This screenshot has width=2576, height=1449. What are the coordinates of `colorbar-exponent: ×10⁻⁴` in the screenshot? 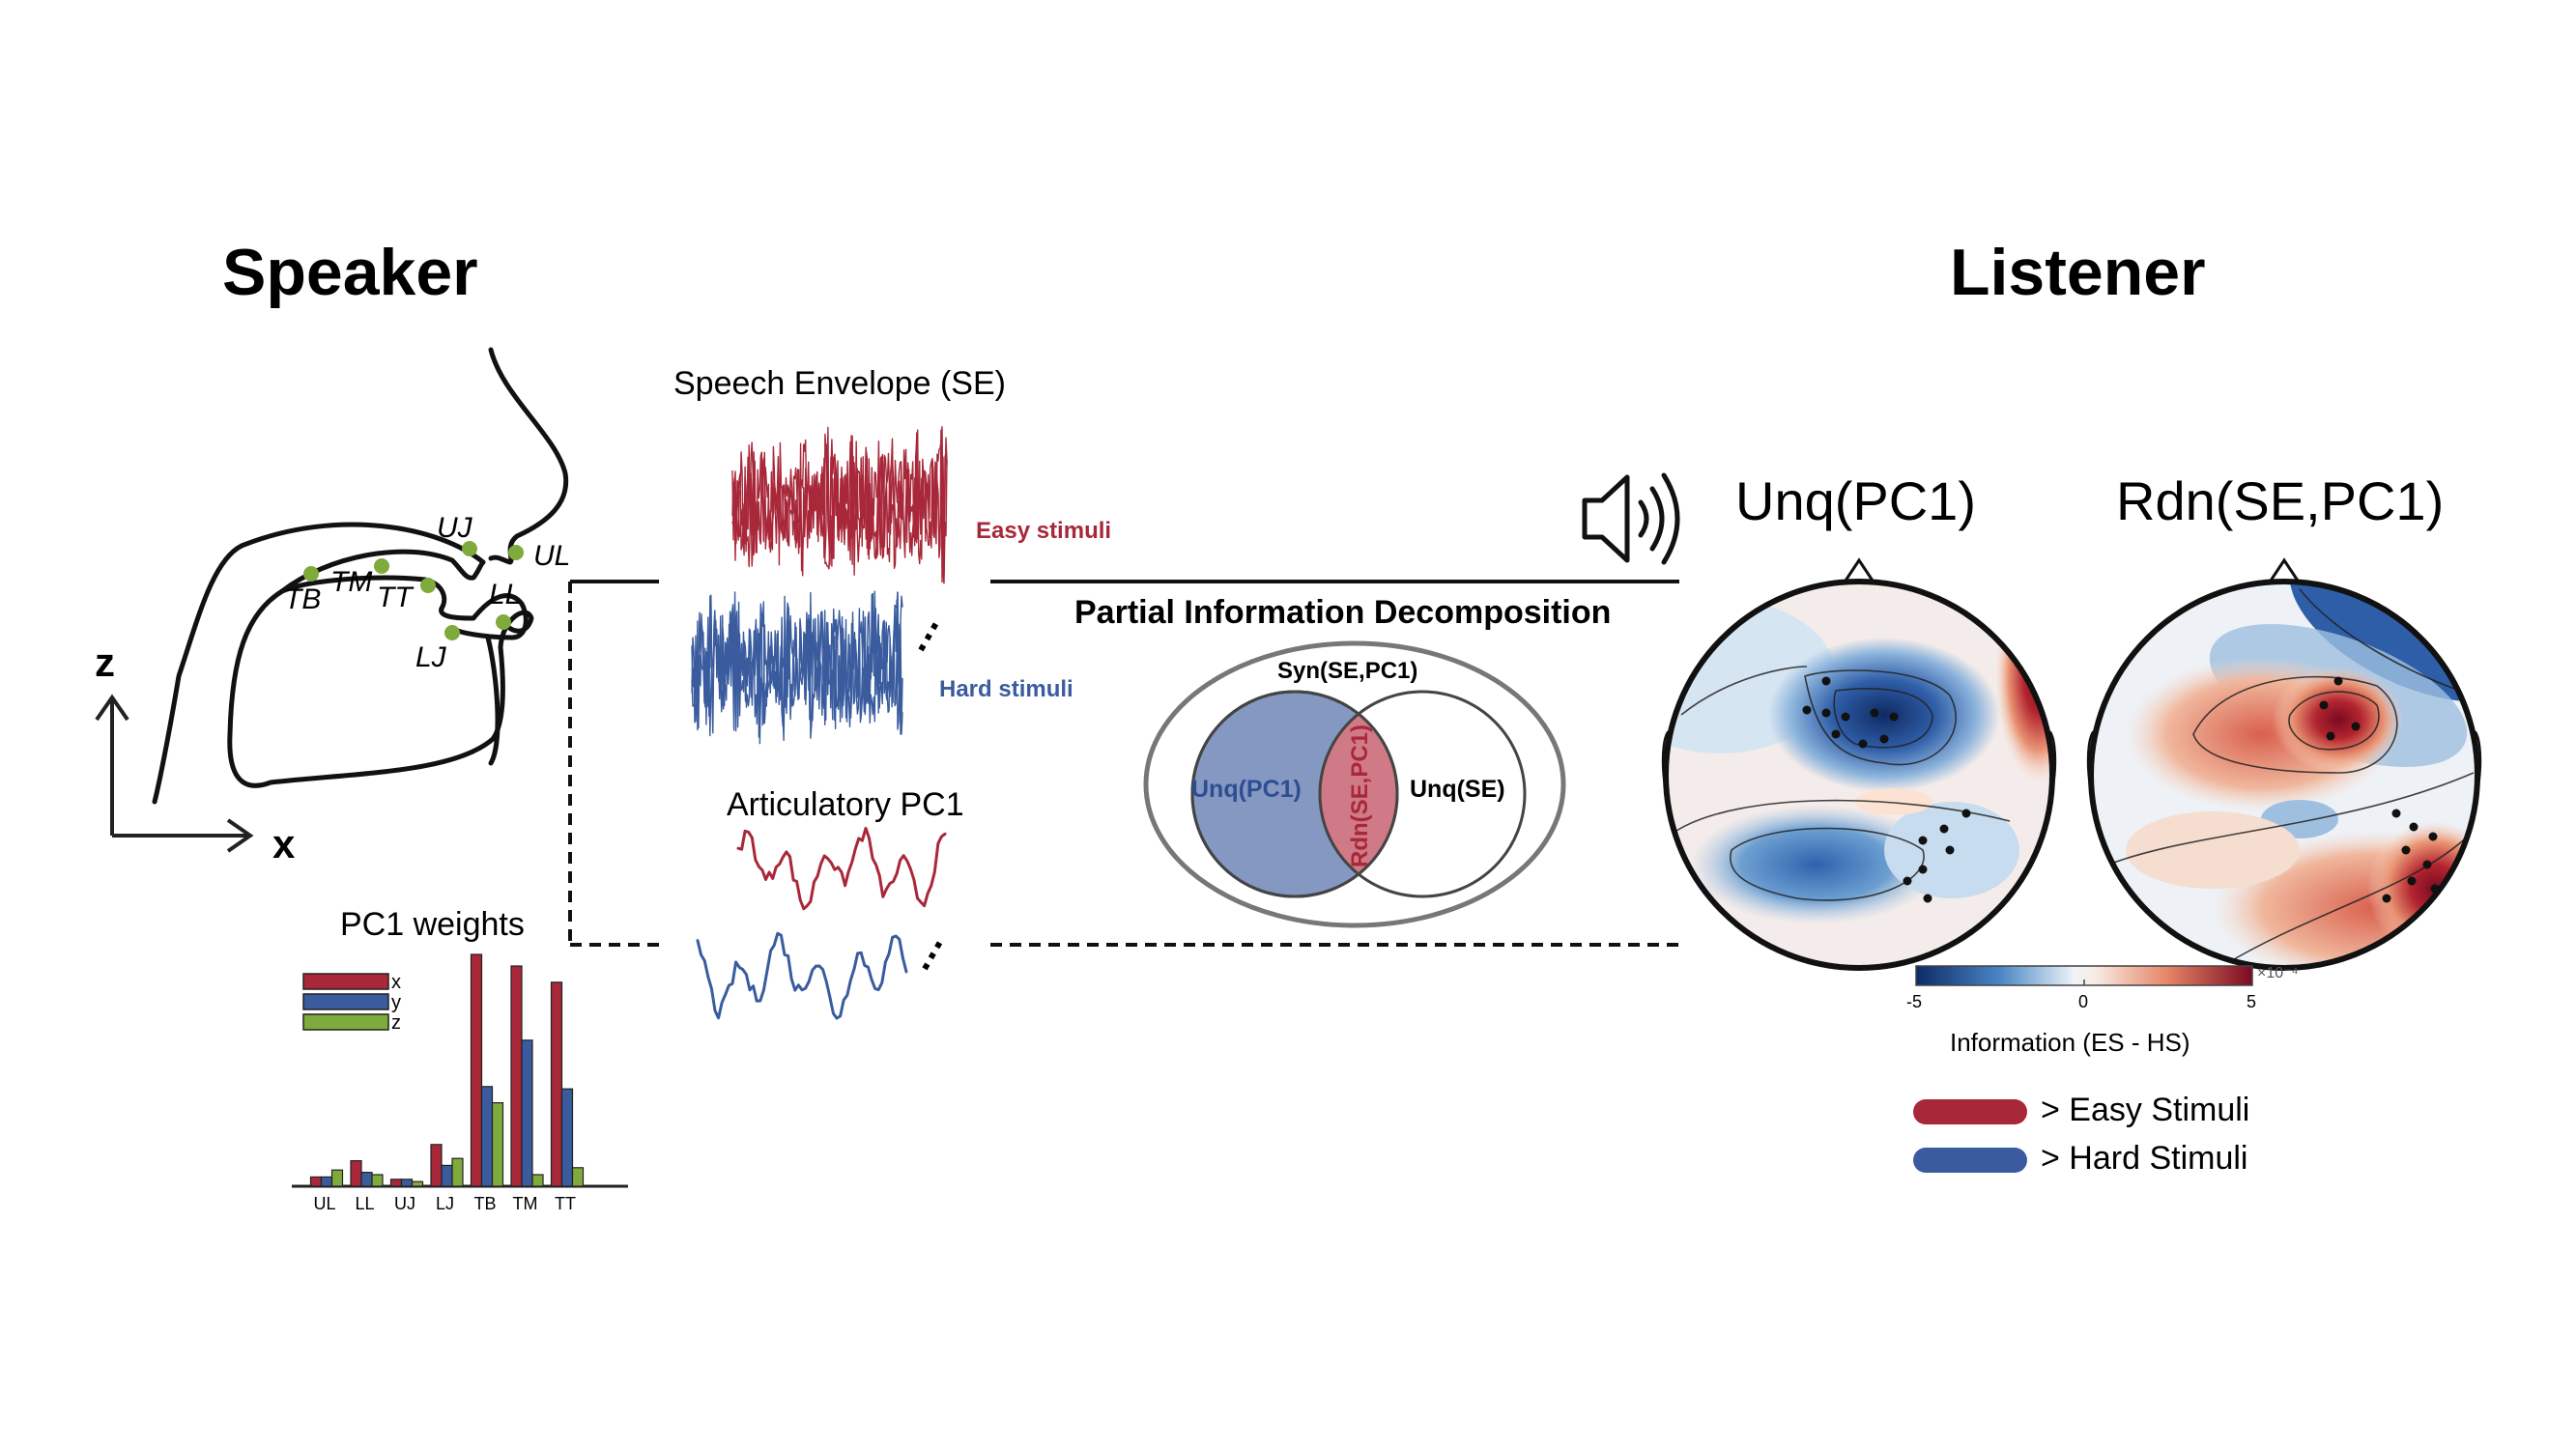 It's located at (2278, 973).